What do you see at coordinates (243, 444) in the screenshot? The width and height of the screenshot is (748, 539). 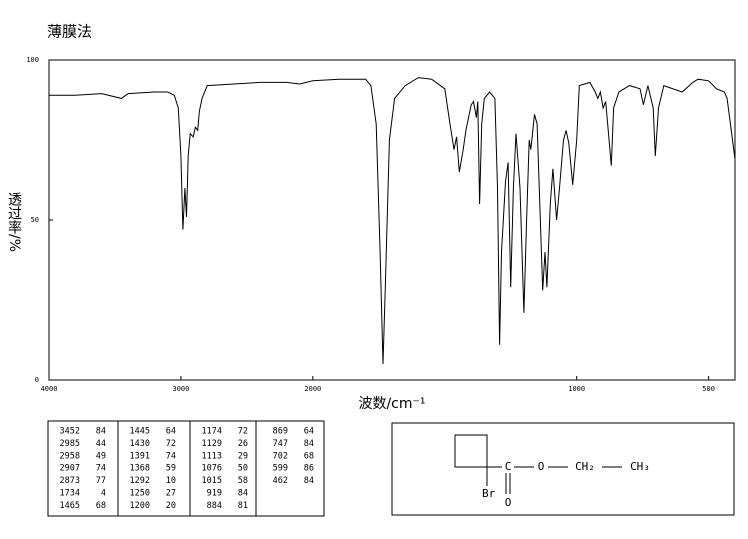 I see `table-transmittance: 26` at bounding box center [243, 444].